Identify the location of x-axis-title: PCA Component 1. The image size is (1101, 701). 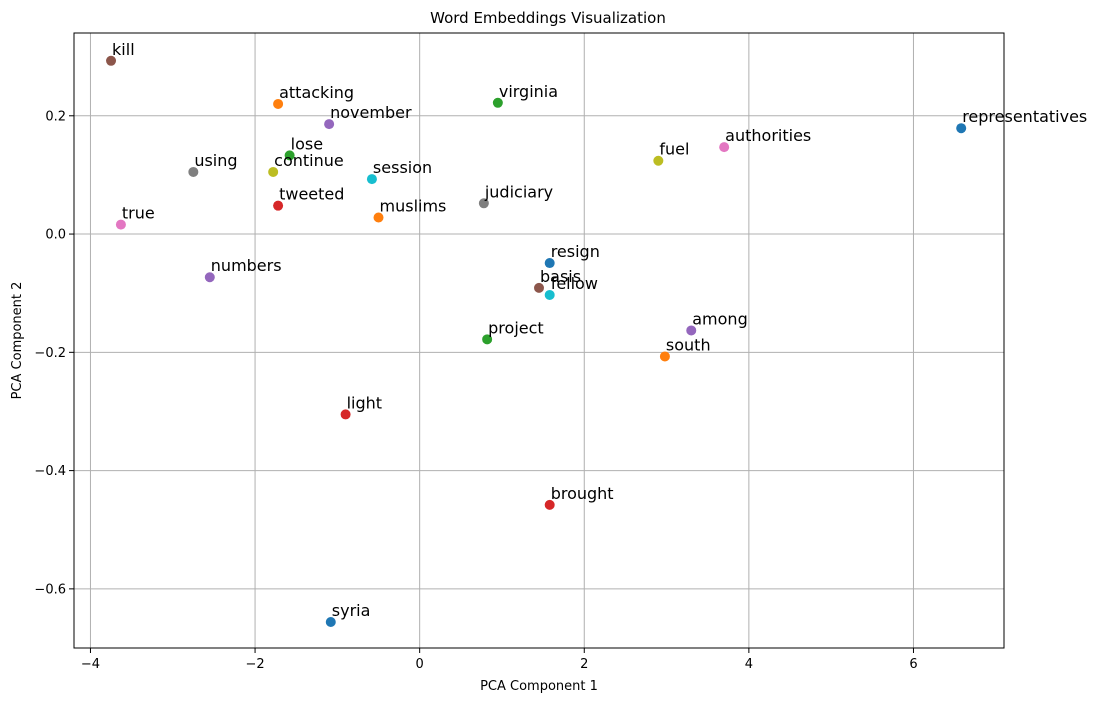
(539, 686).